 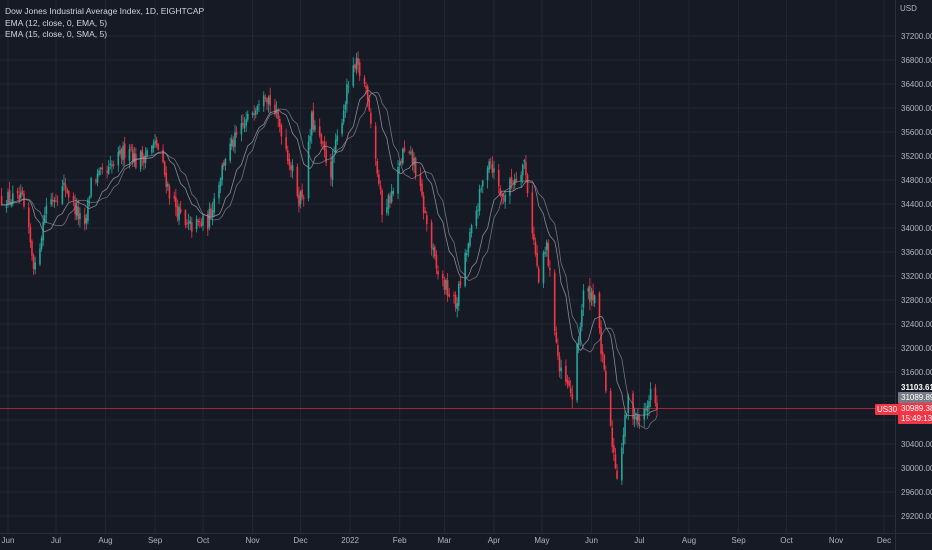 What do you see at coordinates (916, 84) in the screenshot?
I see `y-tick-label: 36400.00` at bounding box center [916, 84].